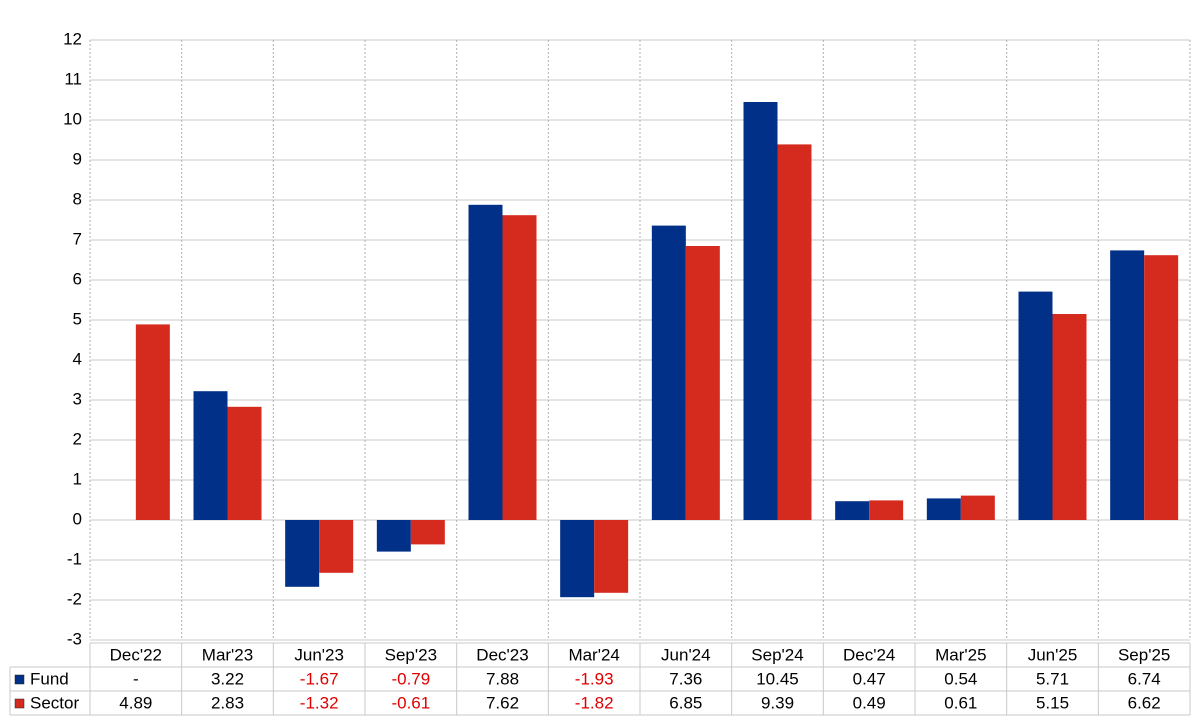  What do you see at coordinates (594, 702) in the screenshot?
I see `table-cell: -1.82` at bounding box center [594, 702].